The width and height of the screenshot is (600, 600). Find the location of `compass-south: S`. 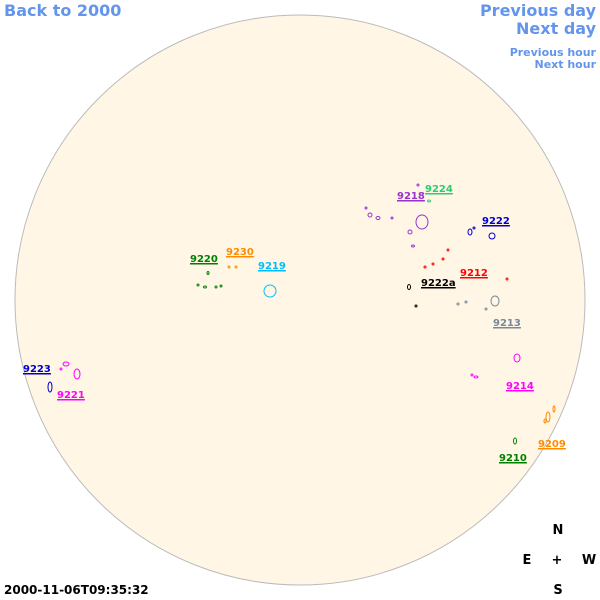

compass-south: S is located at coordinates (557, 590).